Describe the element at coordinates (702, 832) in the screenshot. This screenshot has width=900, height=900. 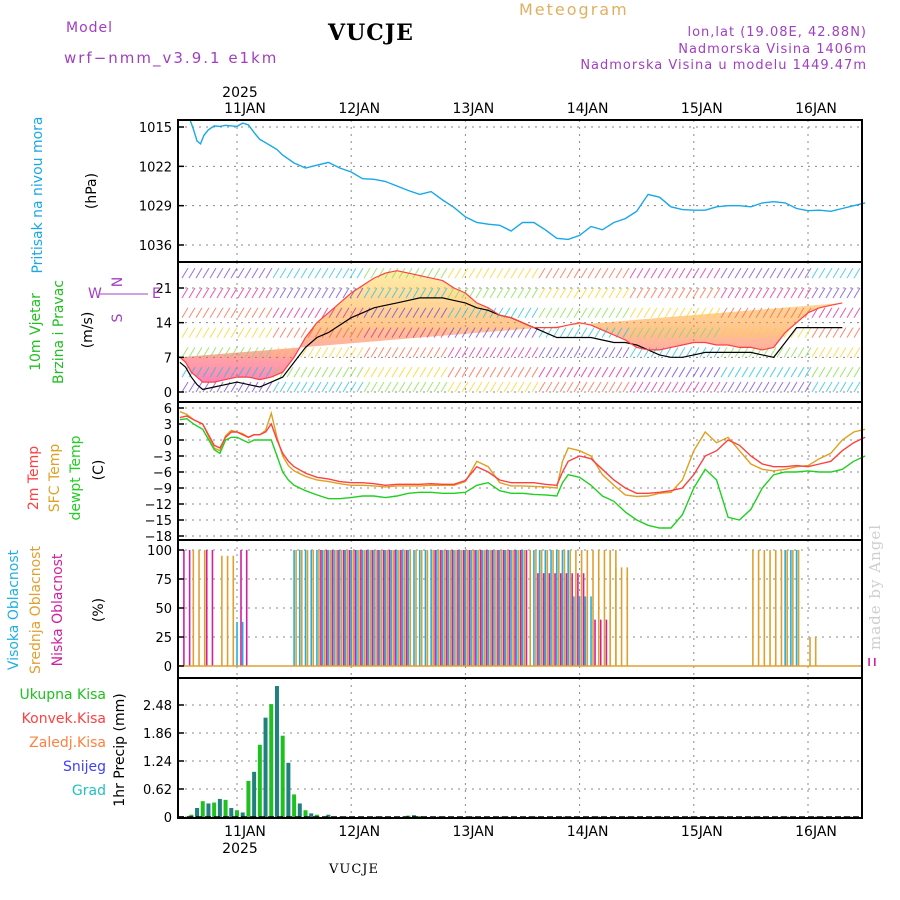
I see `xtick-label-bottom: 15JAN` at that location.